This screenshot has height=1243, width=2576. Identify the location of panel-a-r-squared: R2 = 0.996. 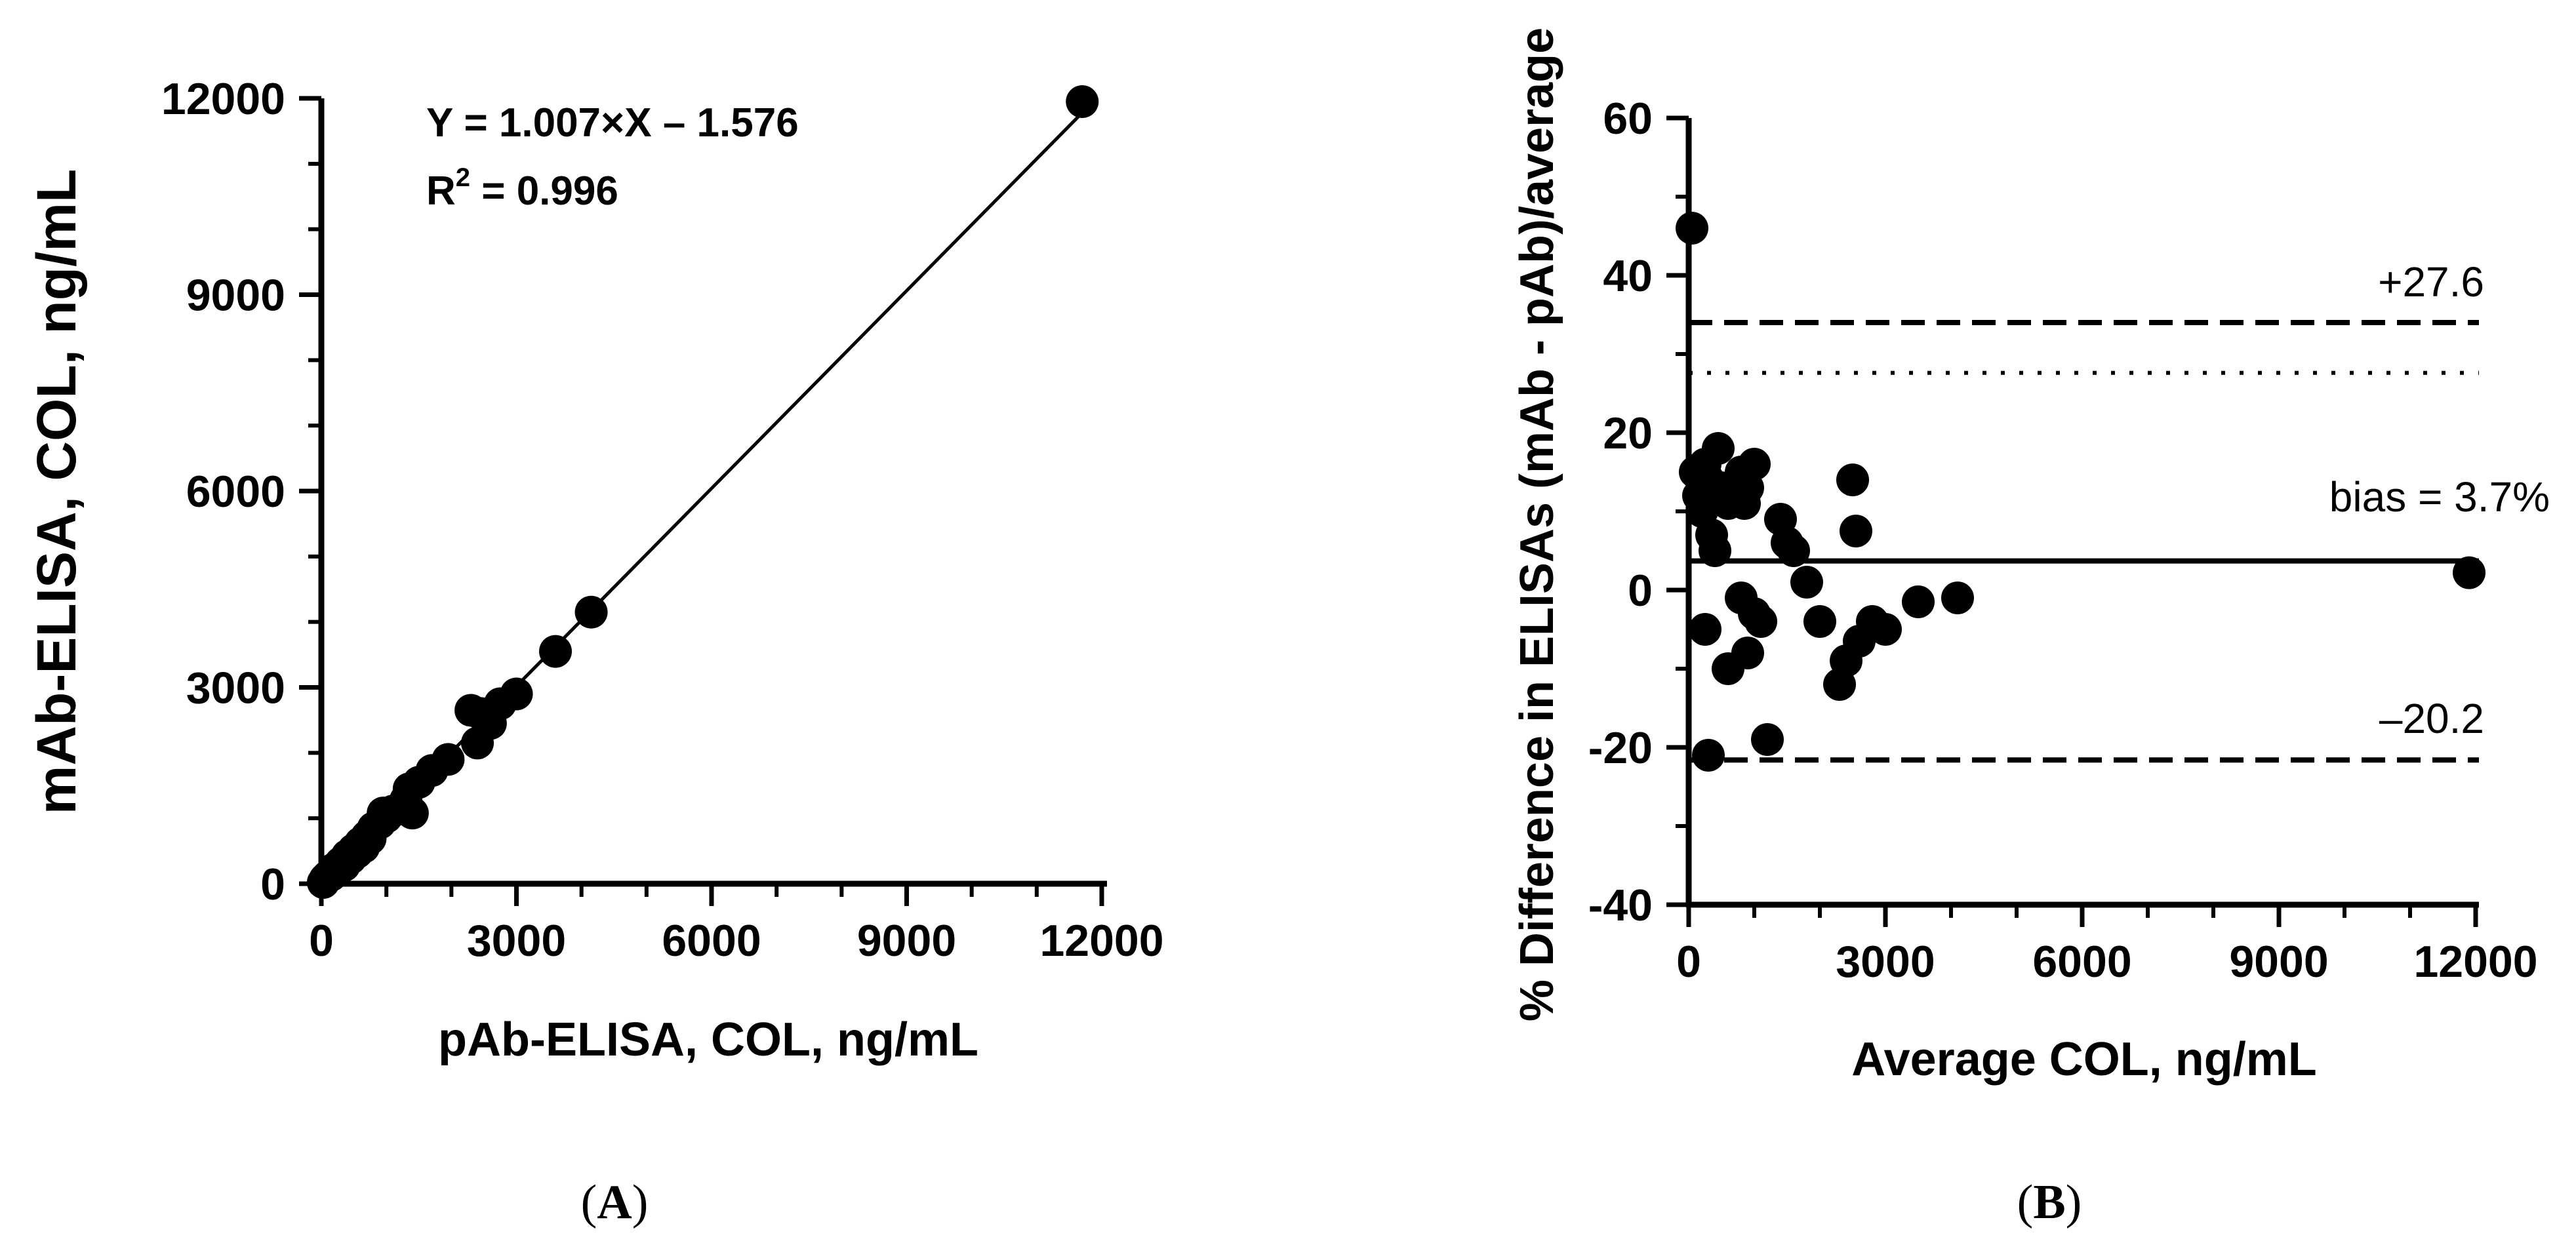
(522, 188).